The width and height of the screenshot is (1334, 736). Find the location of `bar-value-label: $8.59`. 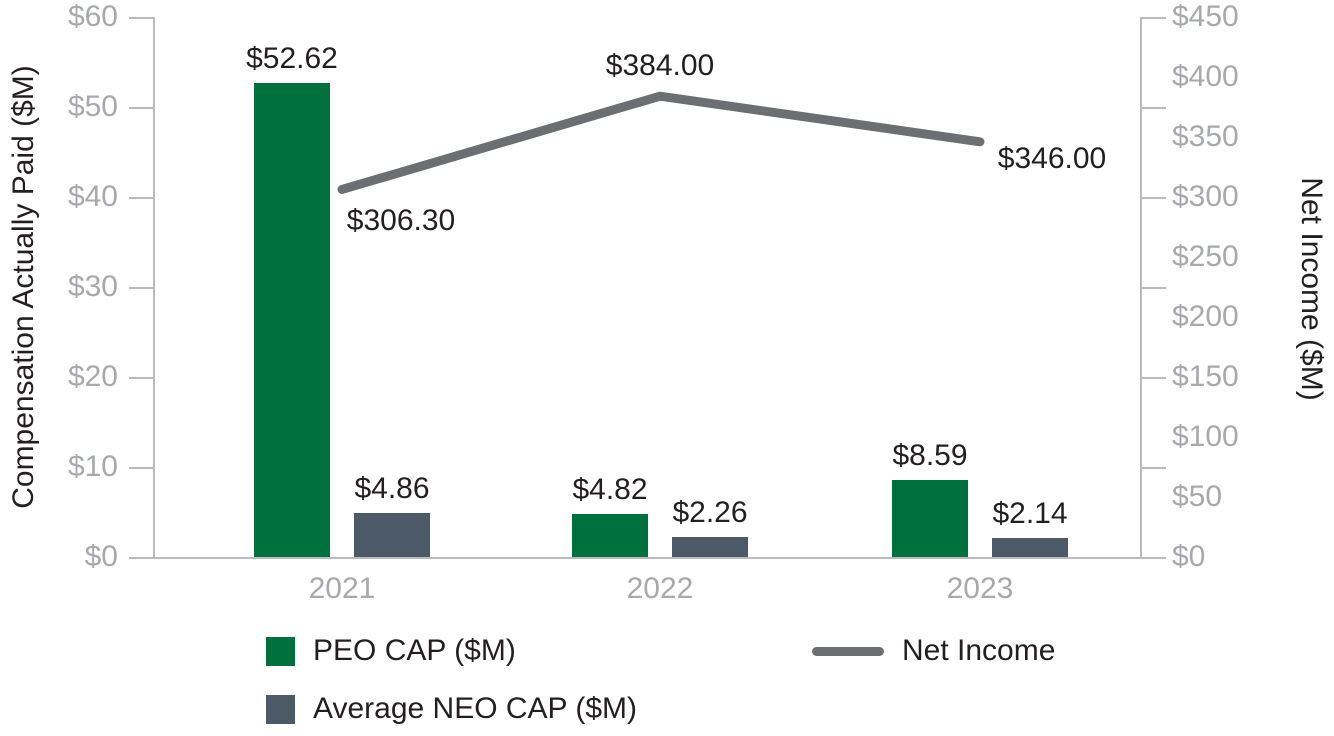

bar-value-label: $8.59 is located at coordinates (930, 455).